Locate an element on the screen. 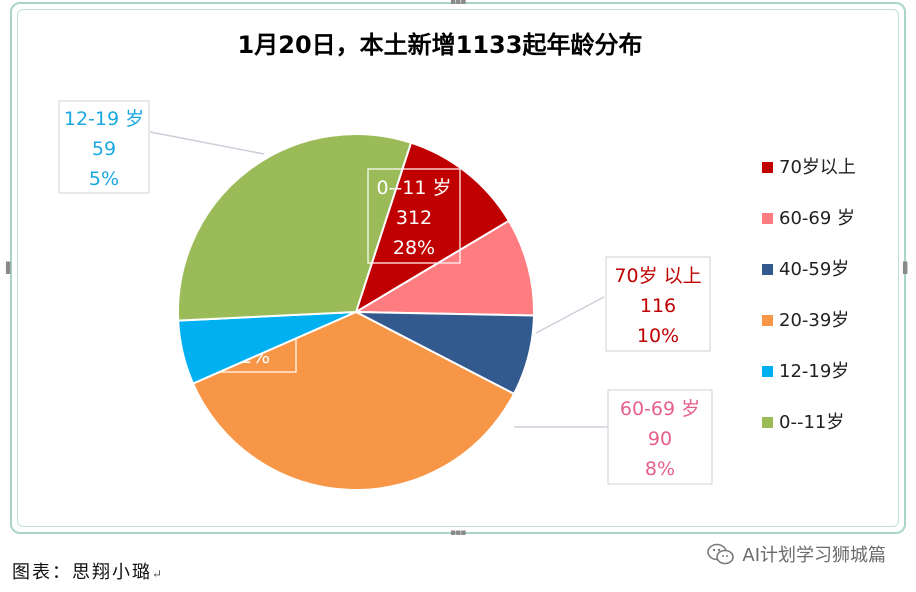 The height and width of the screenshot is (592, 916). legend-label: 20-39岁 is located at coordinates (814, 320).